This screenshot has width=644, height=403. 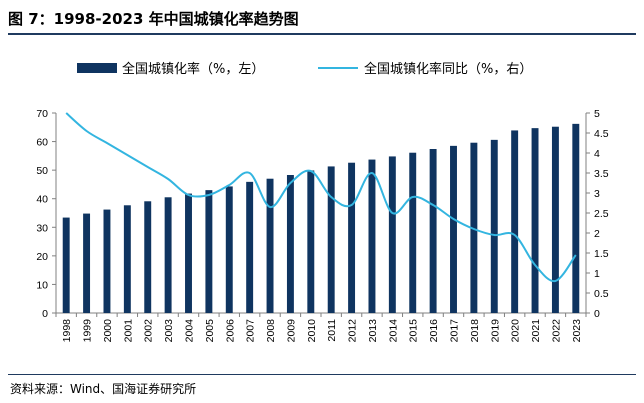 What do you see at coordinates (42, 200) in the screenshot?
I see `left-axis-tick-label: 40` at bounding box center [42, 200].